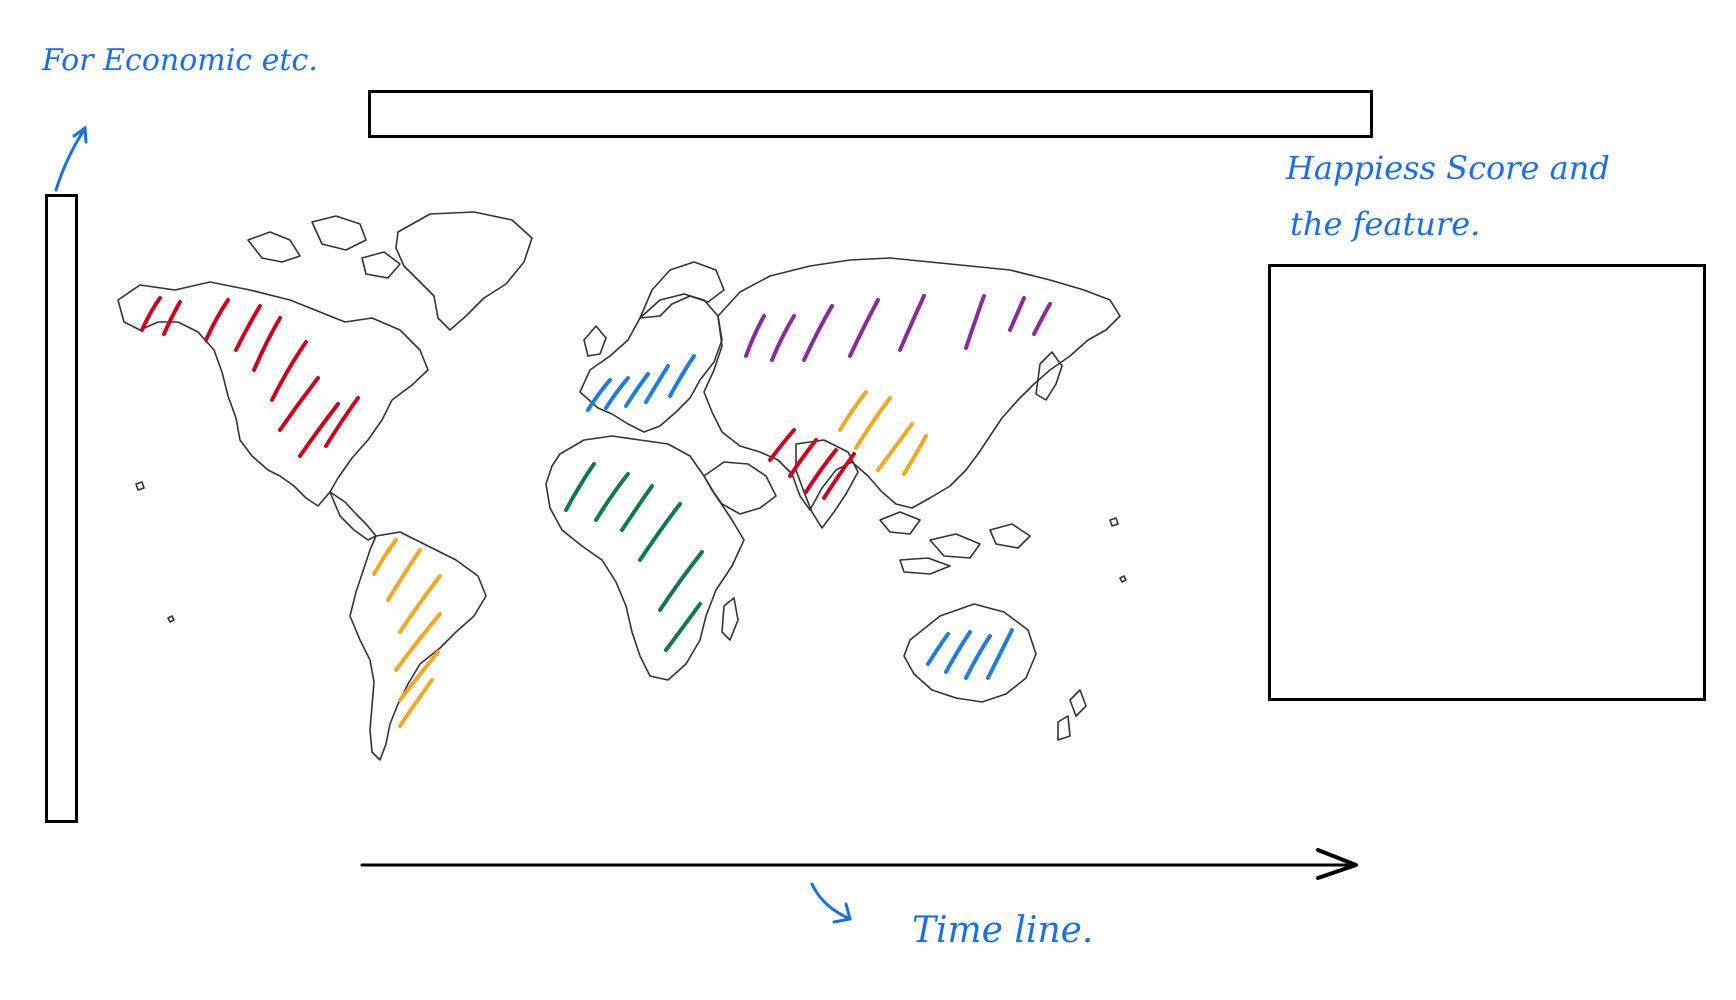  What do you see at coordinates (1337, 864) in the screenshot?
I see `right-arrow-icon` at bounding box center [1337, 864].